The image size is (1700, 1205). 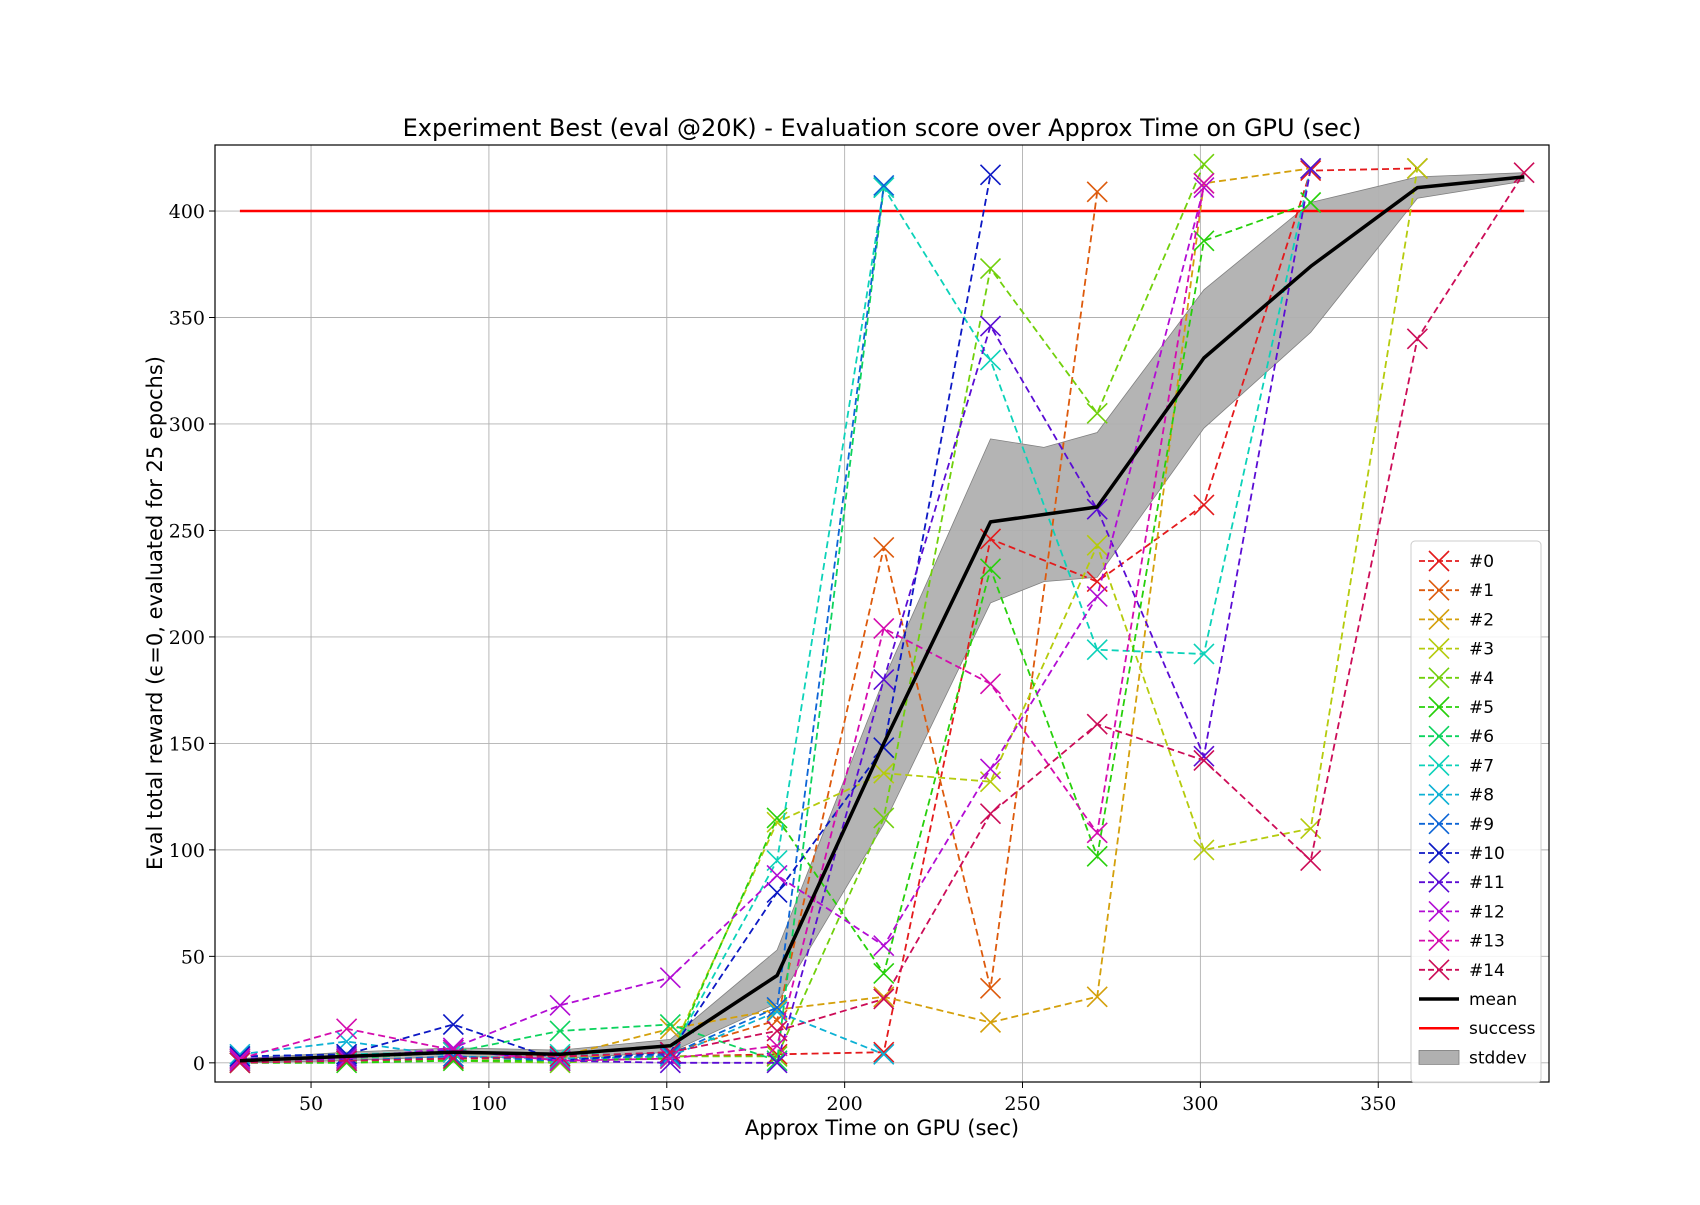 I want to click on legend-label: #6, so click(x=1481, y=737).